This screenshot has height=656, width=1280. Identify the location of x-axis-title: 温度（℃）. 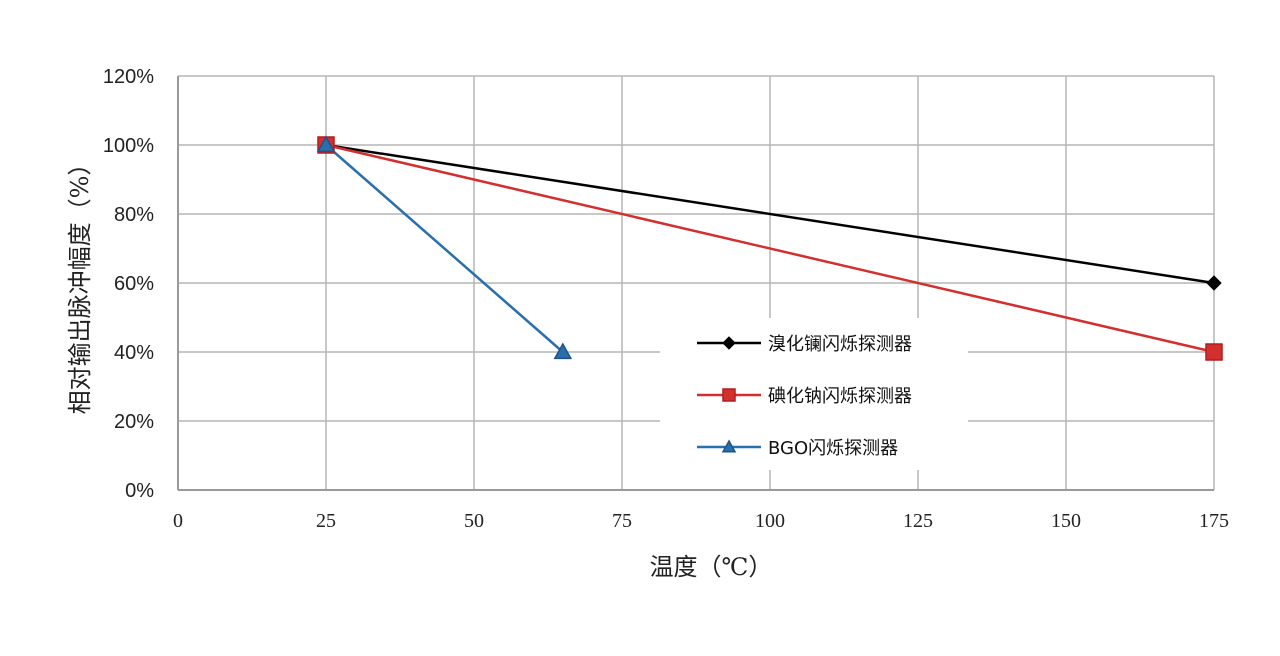
(711, 567).